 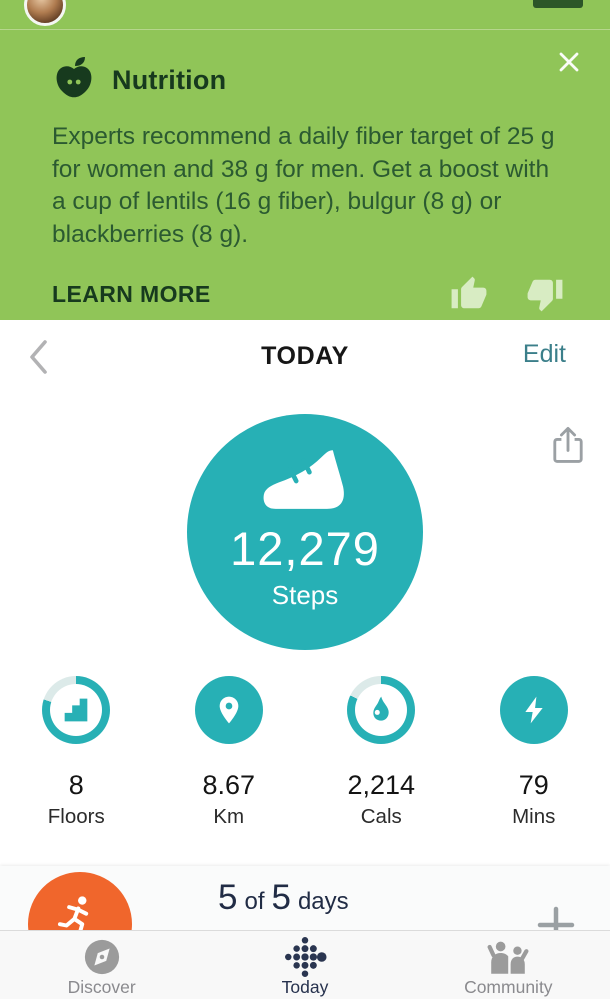 What do you see at coordinates (102, 957) in the screenshot?
I see `compass-icon` at bounding box center [102, 957].